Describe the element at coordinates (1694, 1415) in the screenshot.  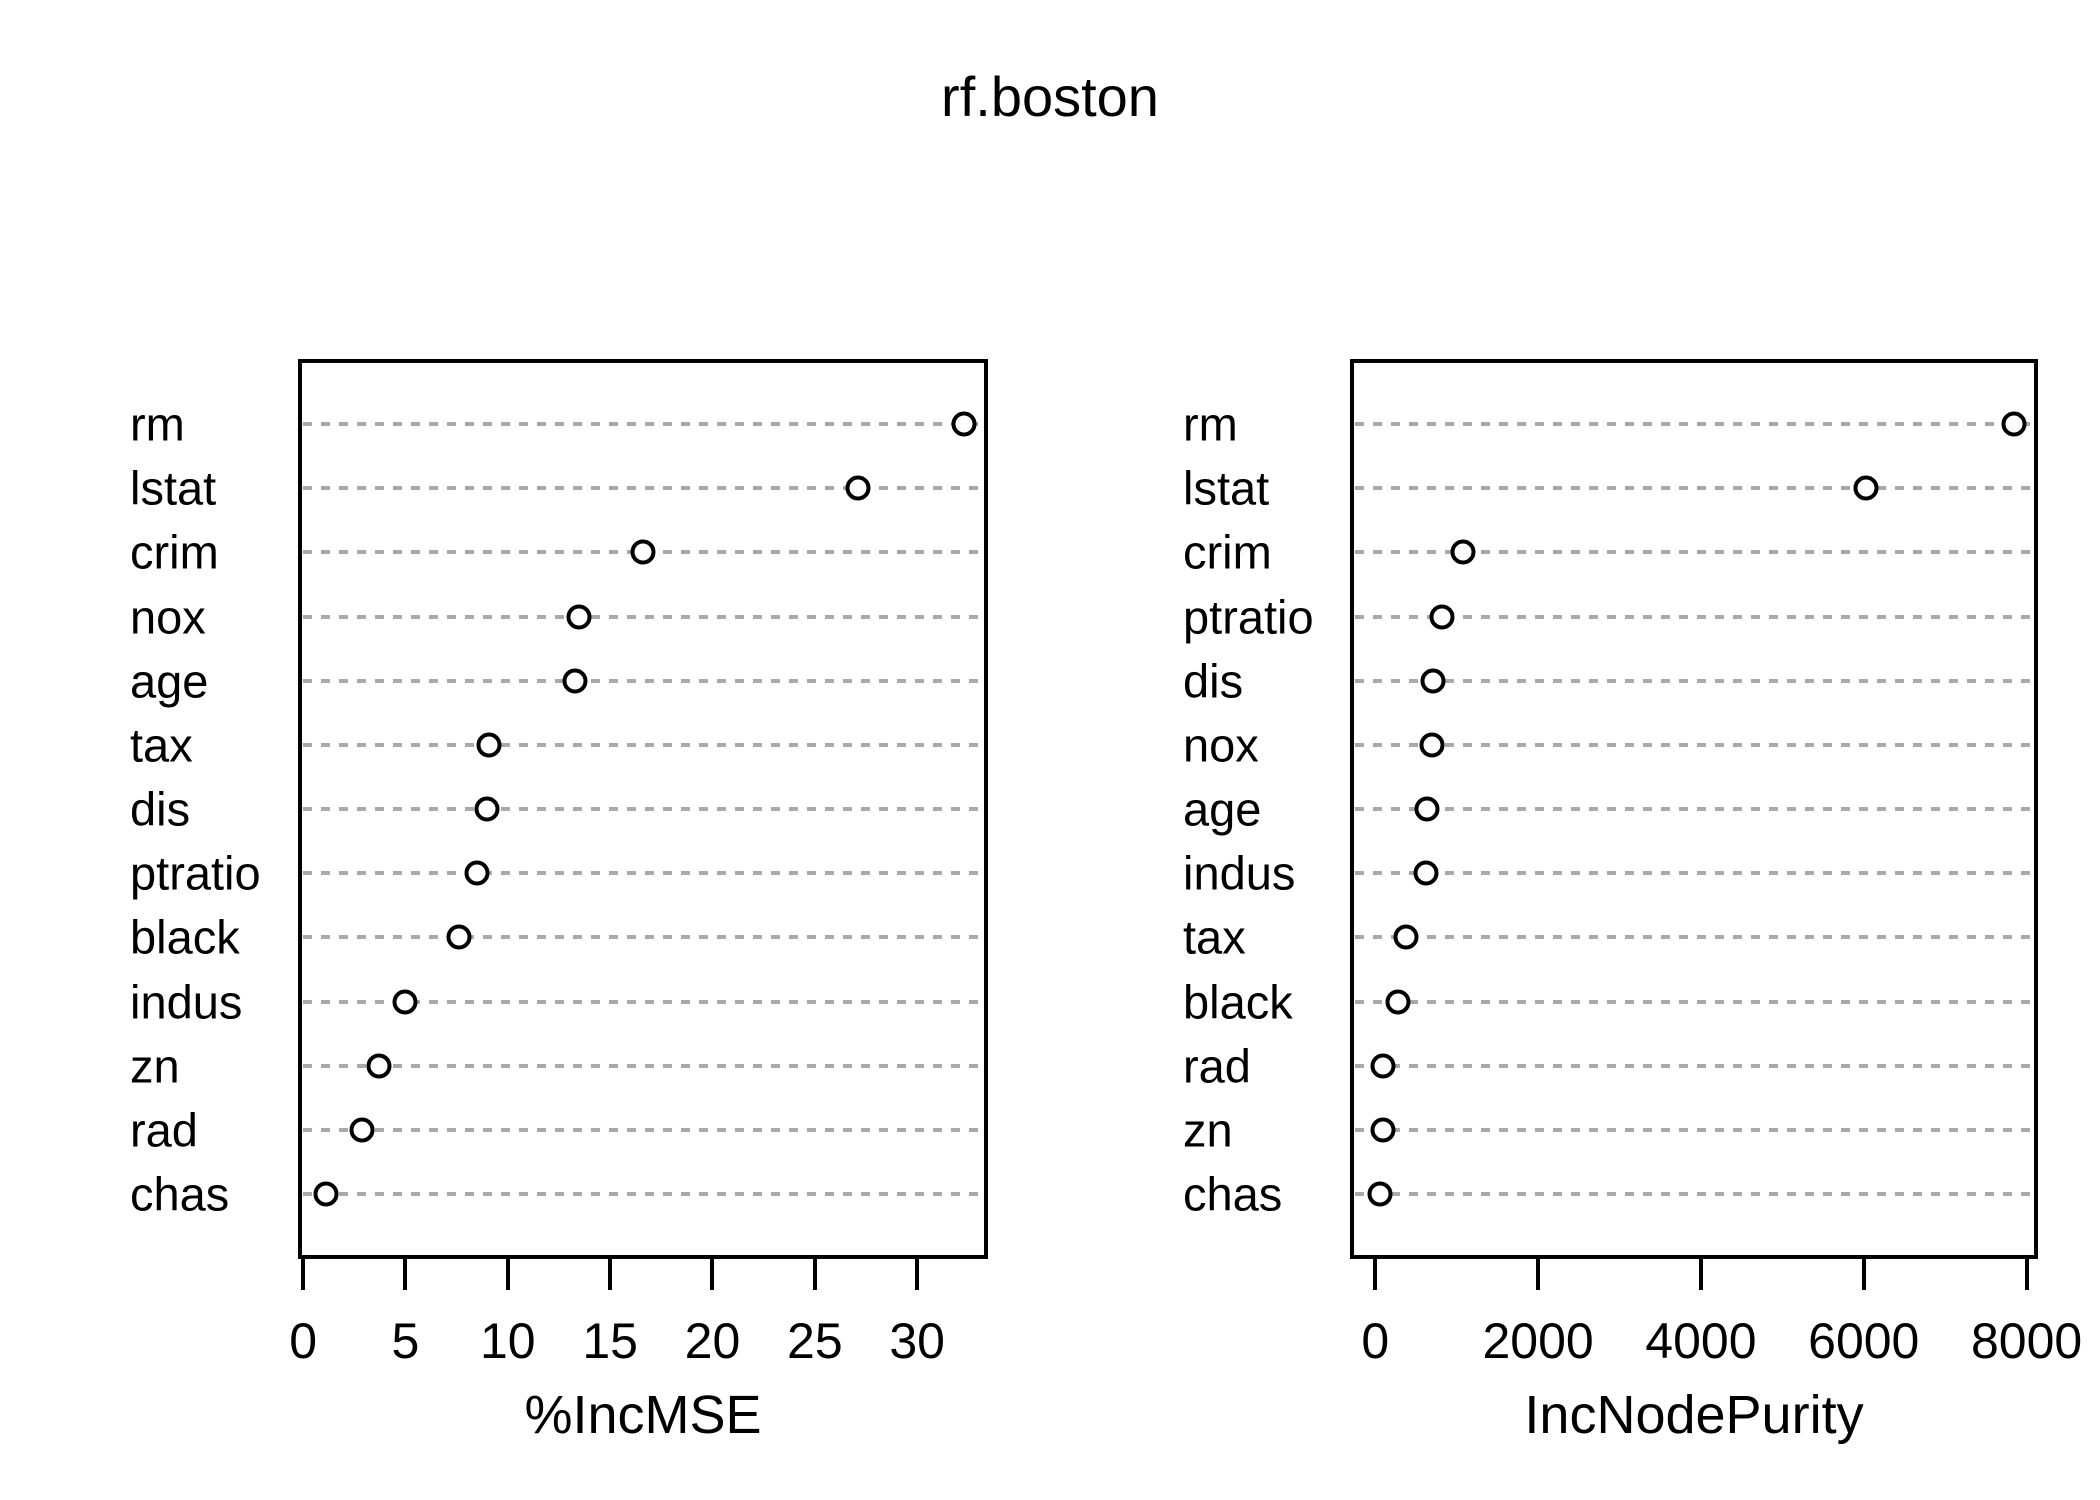
I see `x-axis-label: IncNodePurity` at that location.